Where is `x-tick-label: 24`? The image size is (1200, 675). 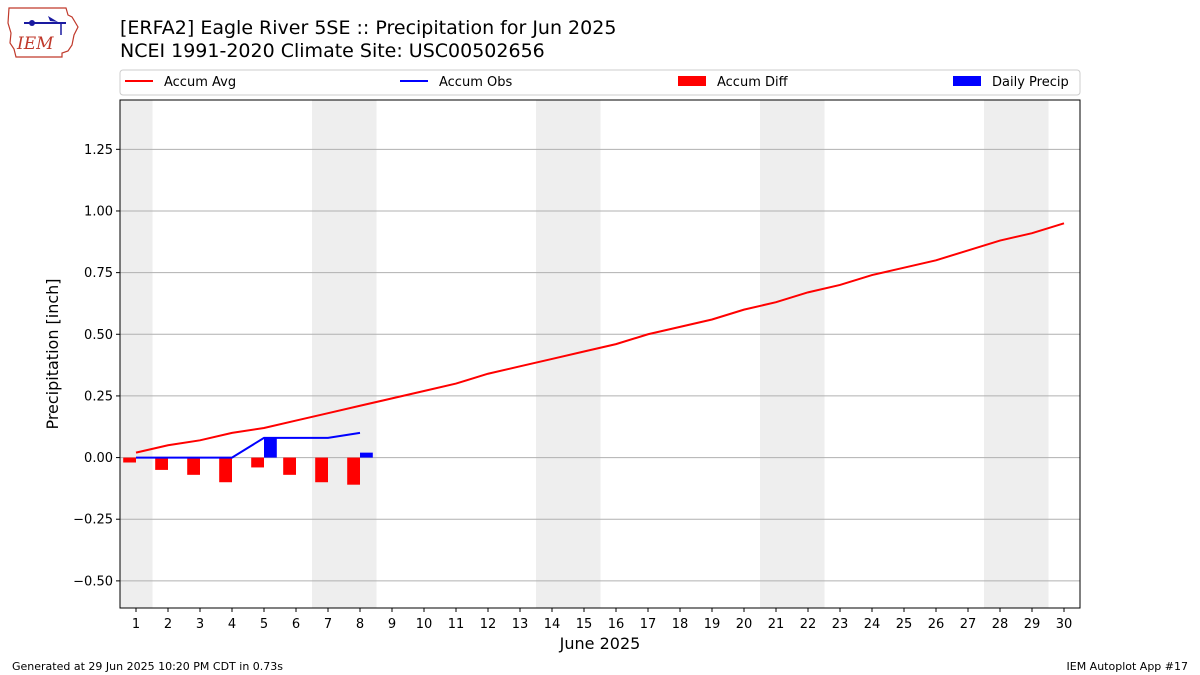
x-tick-label: 24 is located at coordinates (872, 624).